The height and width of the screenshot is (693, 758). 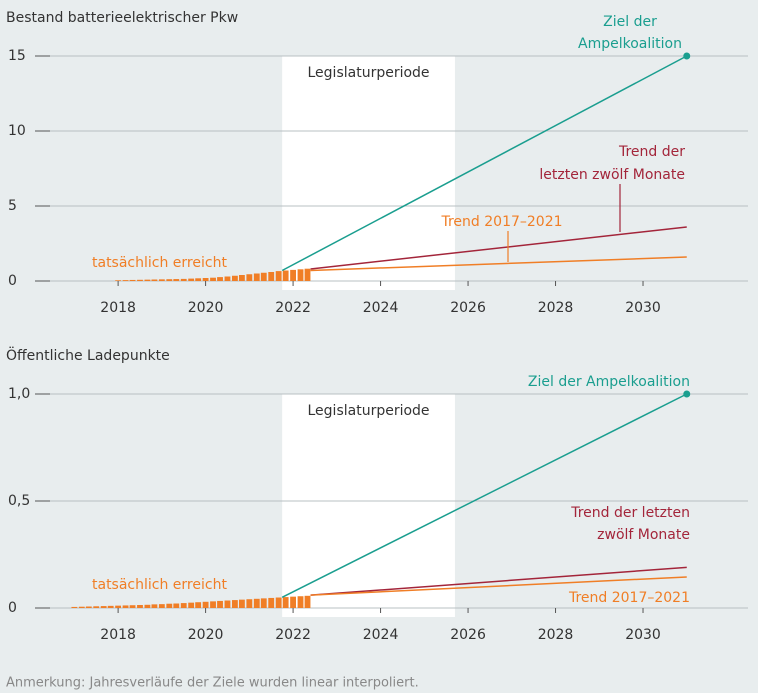 I want to click on series-label: Trend der letzten, so click(x=630, y=513).